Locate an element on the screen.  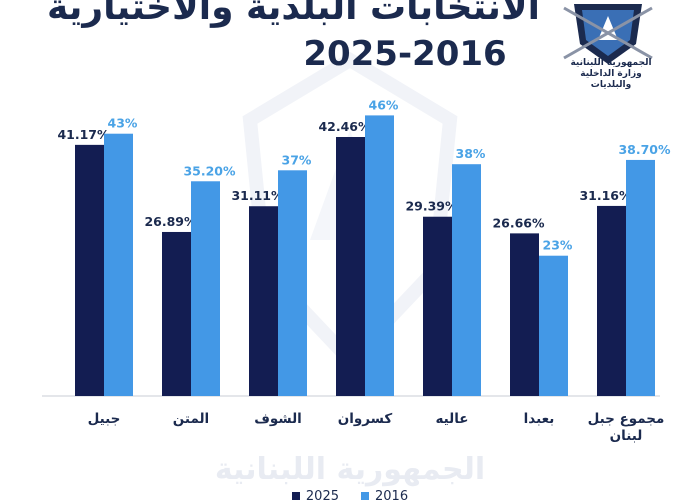
category-label-2: الشوف is located at coordinates (278, 419).